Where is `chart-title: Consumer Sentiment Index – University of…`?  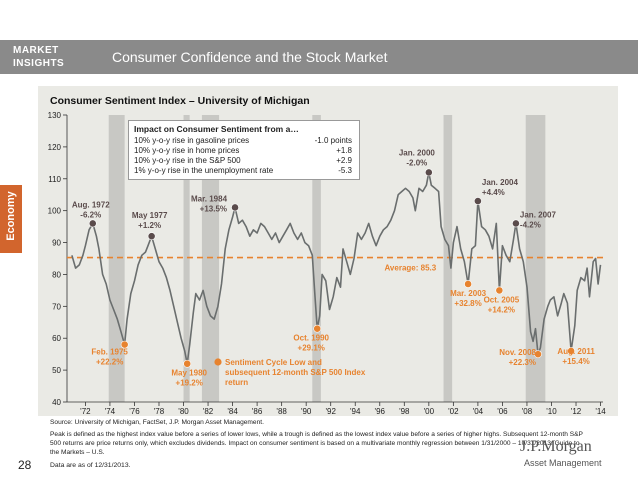 chart-title: Consumer Sentiment Index – University of… is located at coordinates (180, 101).